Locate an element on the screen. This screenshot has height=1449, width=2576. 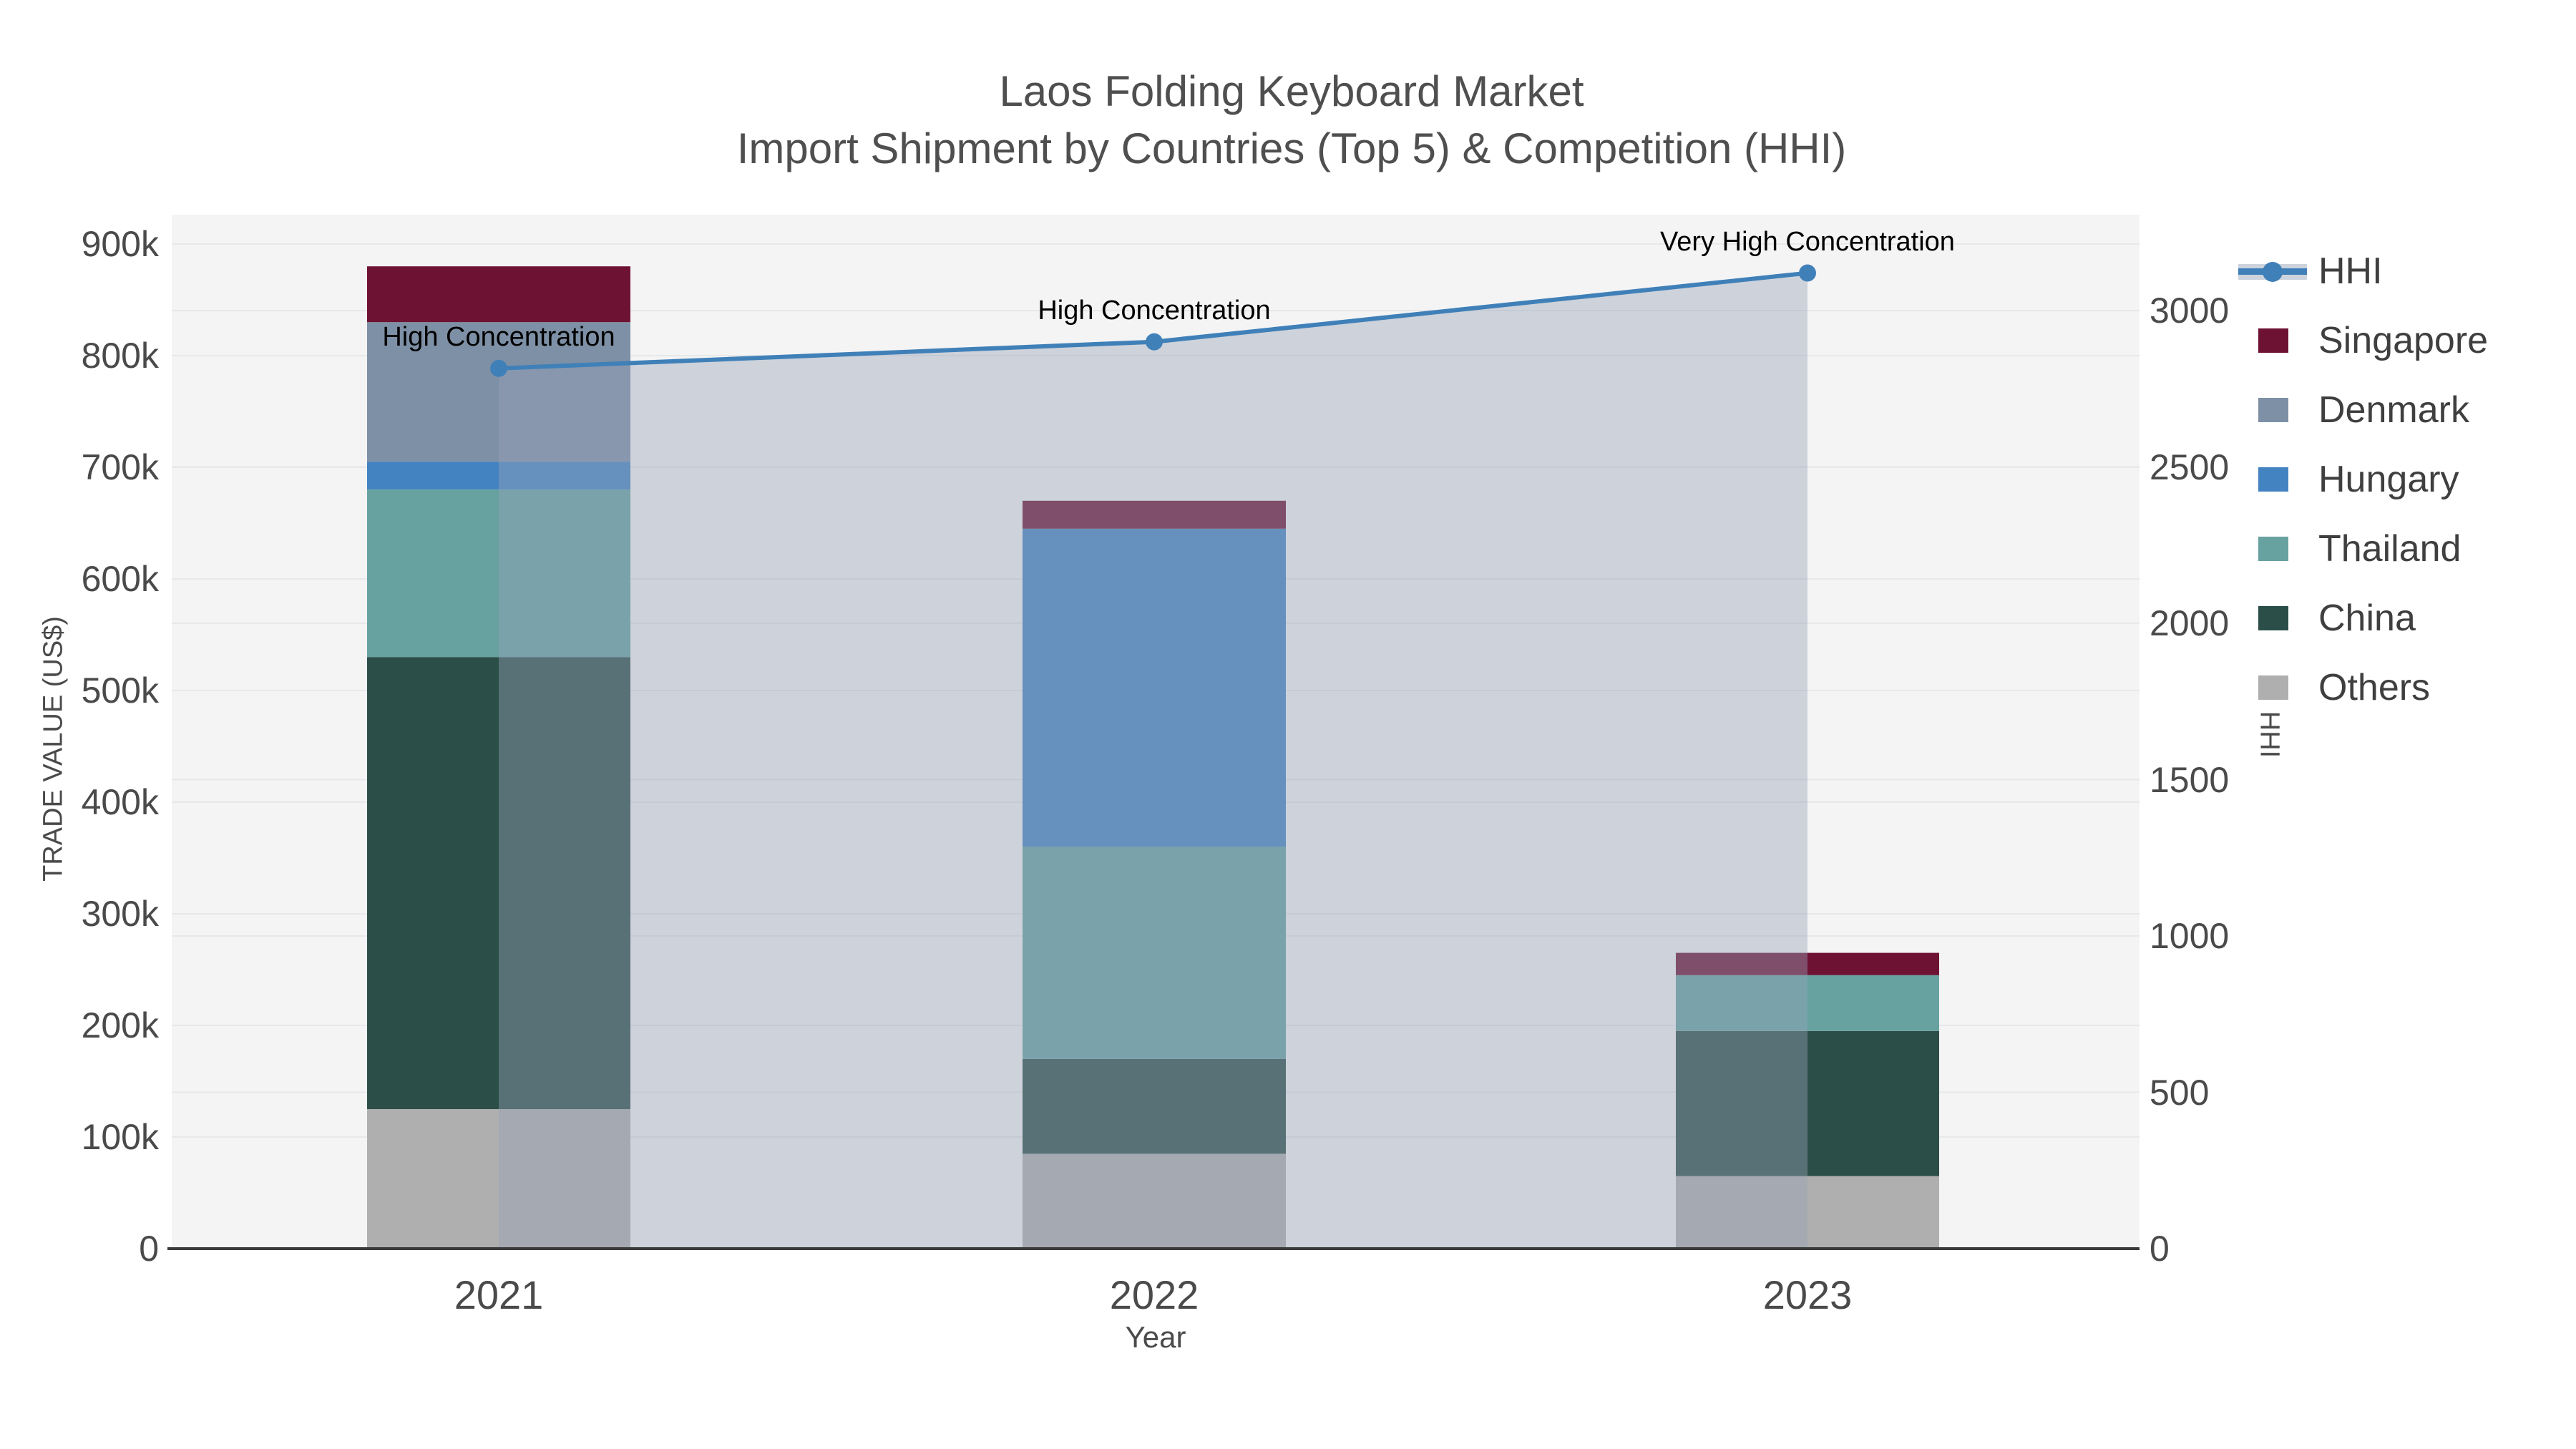
y-left-tick-label: 200k is located at coordinates (120, 1025).